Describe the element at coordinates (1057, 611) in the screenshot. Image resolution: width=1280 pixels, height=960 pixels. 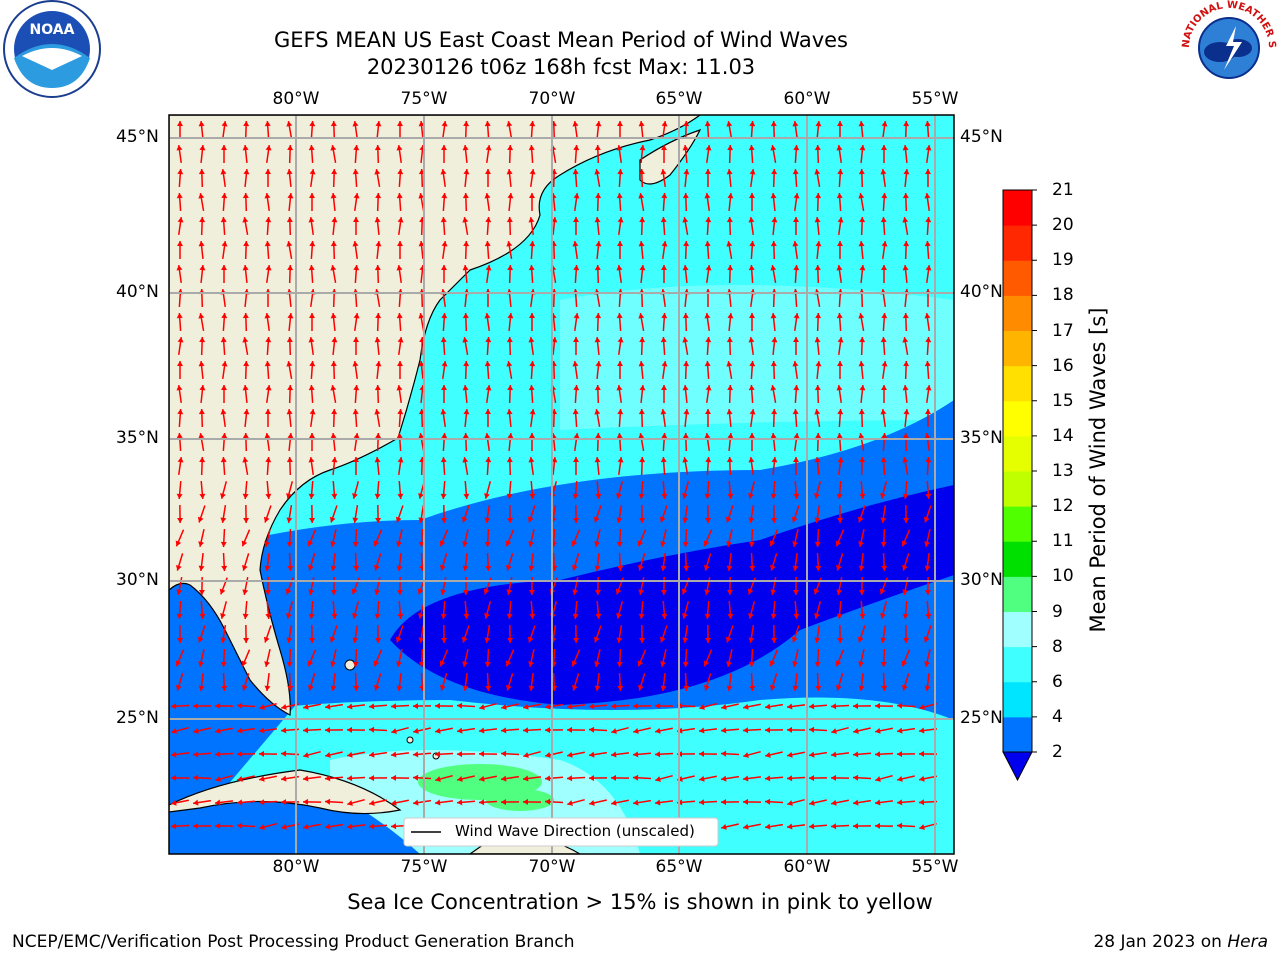
I see `colorbar-tick-label: 9` at that location.